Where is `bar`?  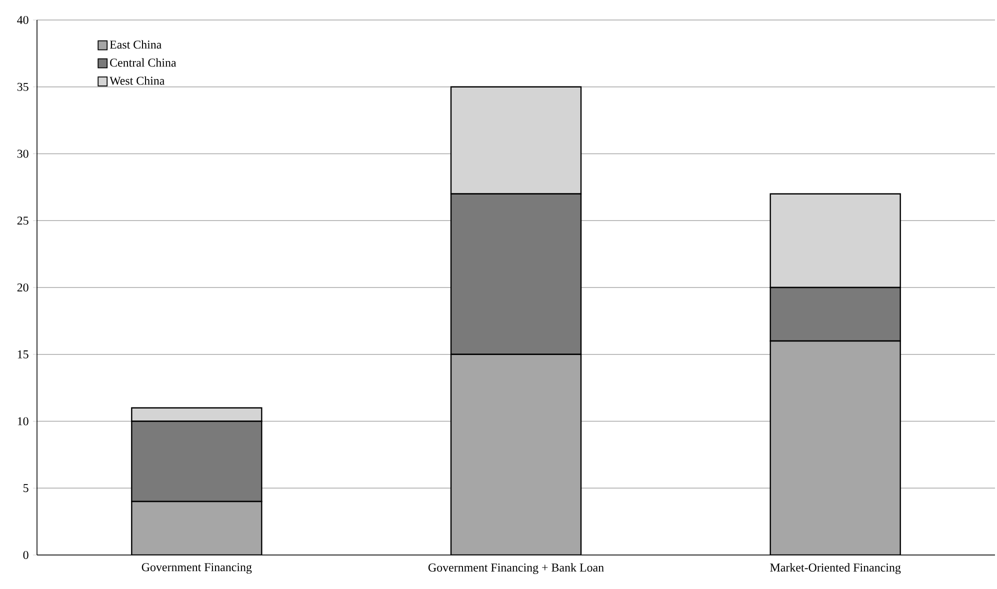 bar is located at coordinates (196, 527).